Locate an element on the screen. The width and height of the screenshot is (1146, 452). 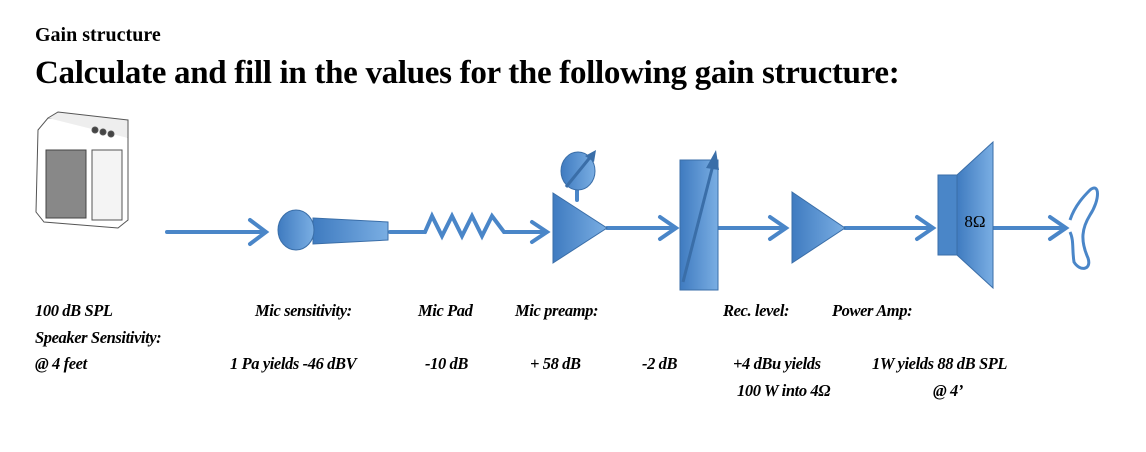
loudspeaker-icon: 8Ω is located at coordinates (965, 215).